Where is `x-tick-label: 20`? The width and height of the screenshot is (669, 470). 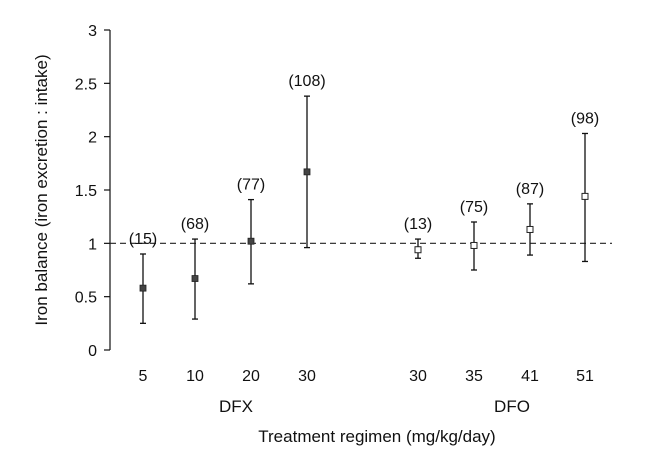 x-tick-label: 20 is located at coordinates (251, 376).